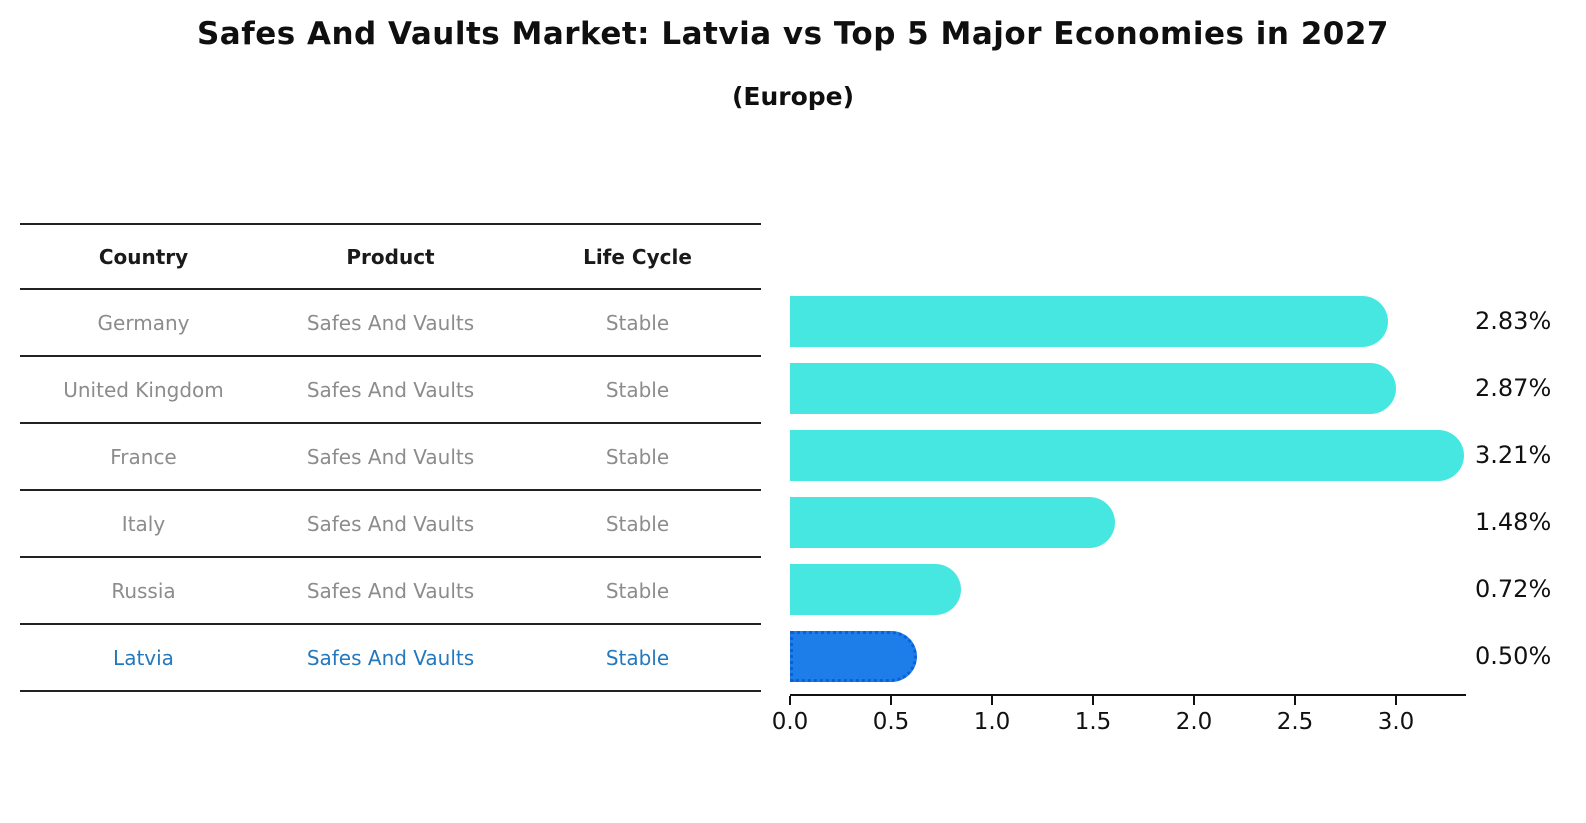 Image resolution: width=1586 pixels, height=823 pixels. What do you see at coordinates (1513, 388) in the screenshot?
I see `bar-value-label: 2.87%` at bounding box center [1513, 388].